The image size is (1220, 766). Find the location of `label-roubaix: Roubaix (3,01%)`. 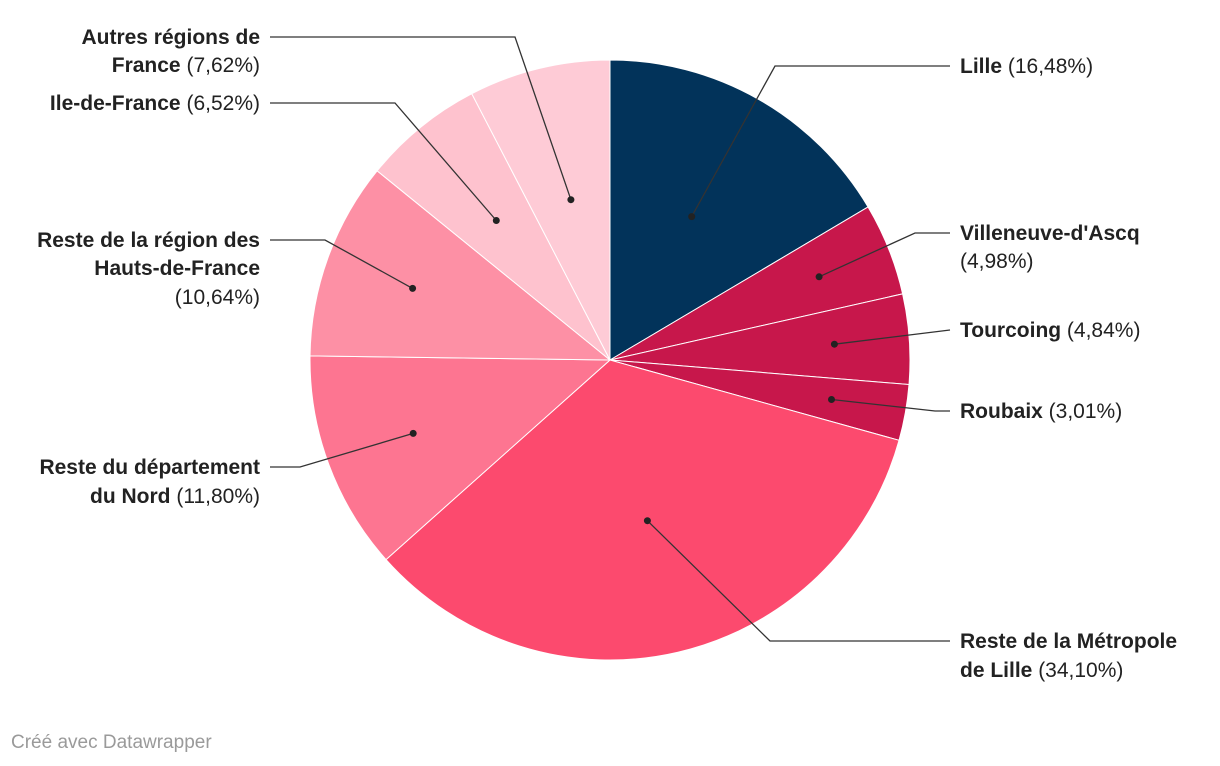

label-roubaix: Roubaix (3,01%) is located at coordinates (1041, 411).